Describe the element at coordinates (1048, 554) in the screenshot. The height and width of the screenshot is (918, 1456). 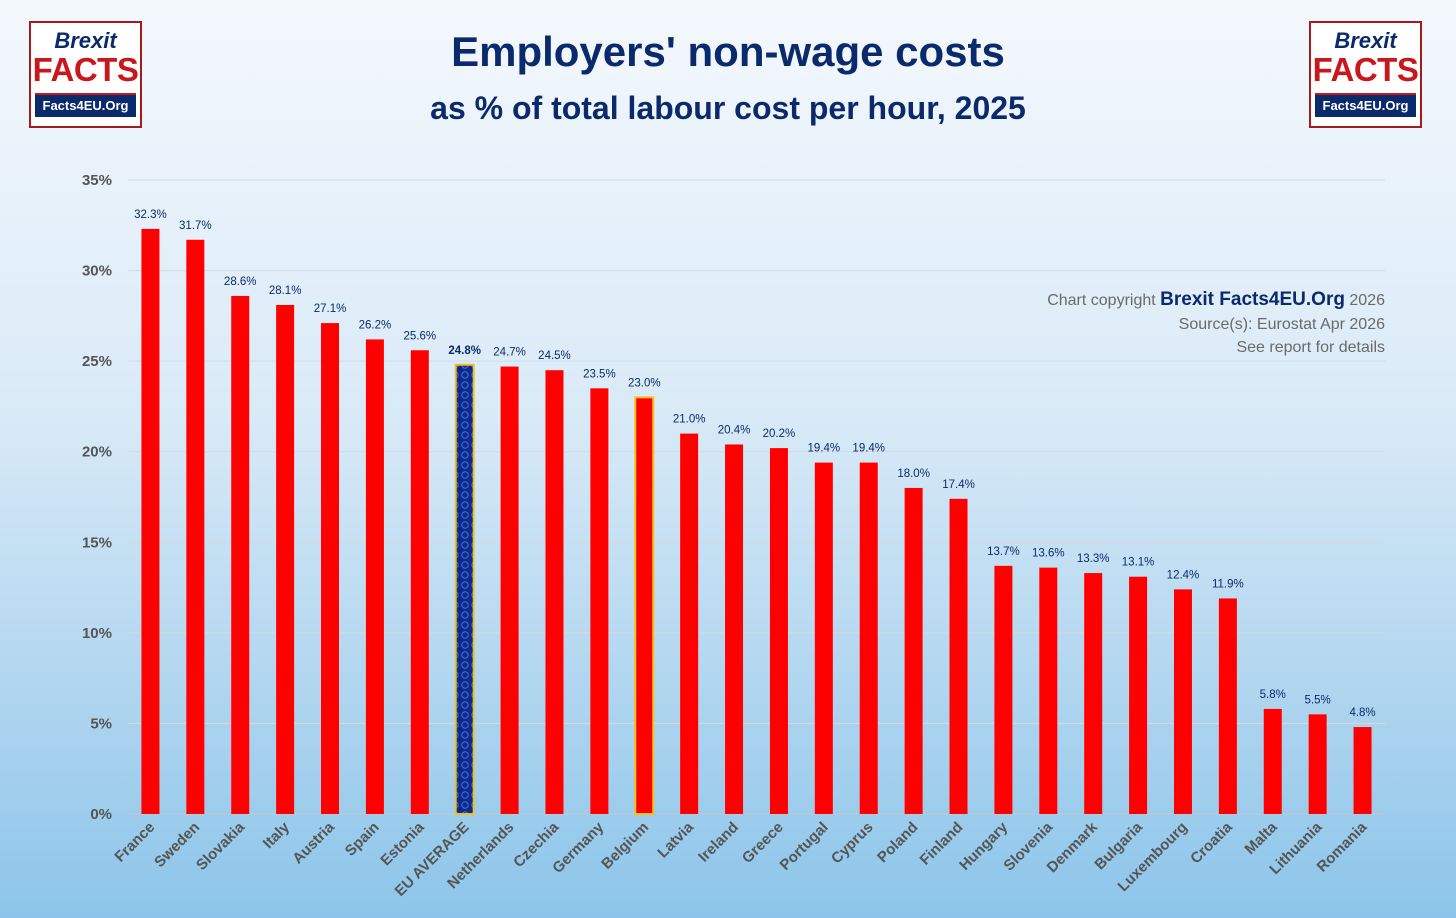
I see `value-label: 13.6%` at that location.